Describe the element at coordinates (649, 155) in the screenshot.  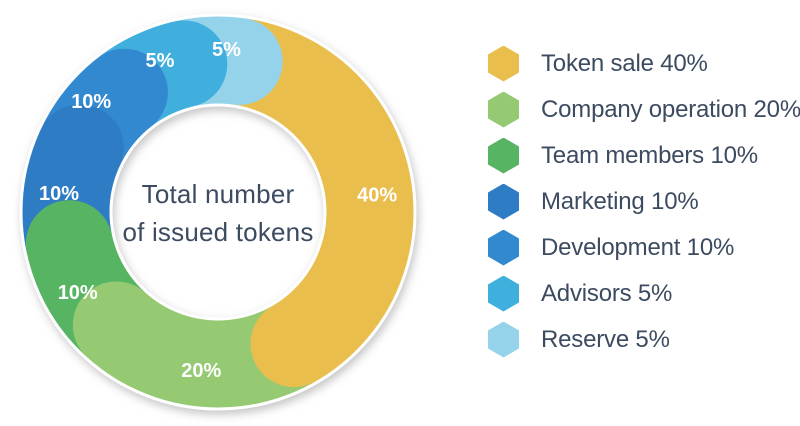
I see `legend-label: Team members 10%` at that location.